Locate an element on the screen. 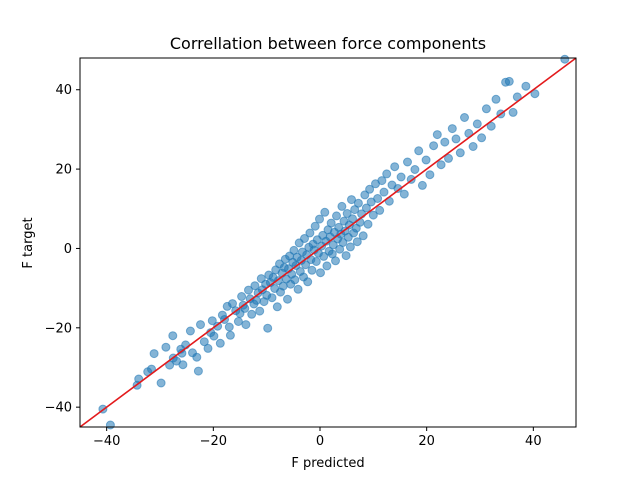 The width and height of the screenshot is (640, 480). chart-title: Correllation between force components is located at coordinates (328, 43).